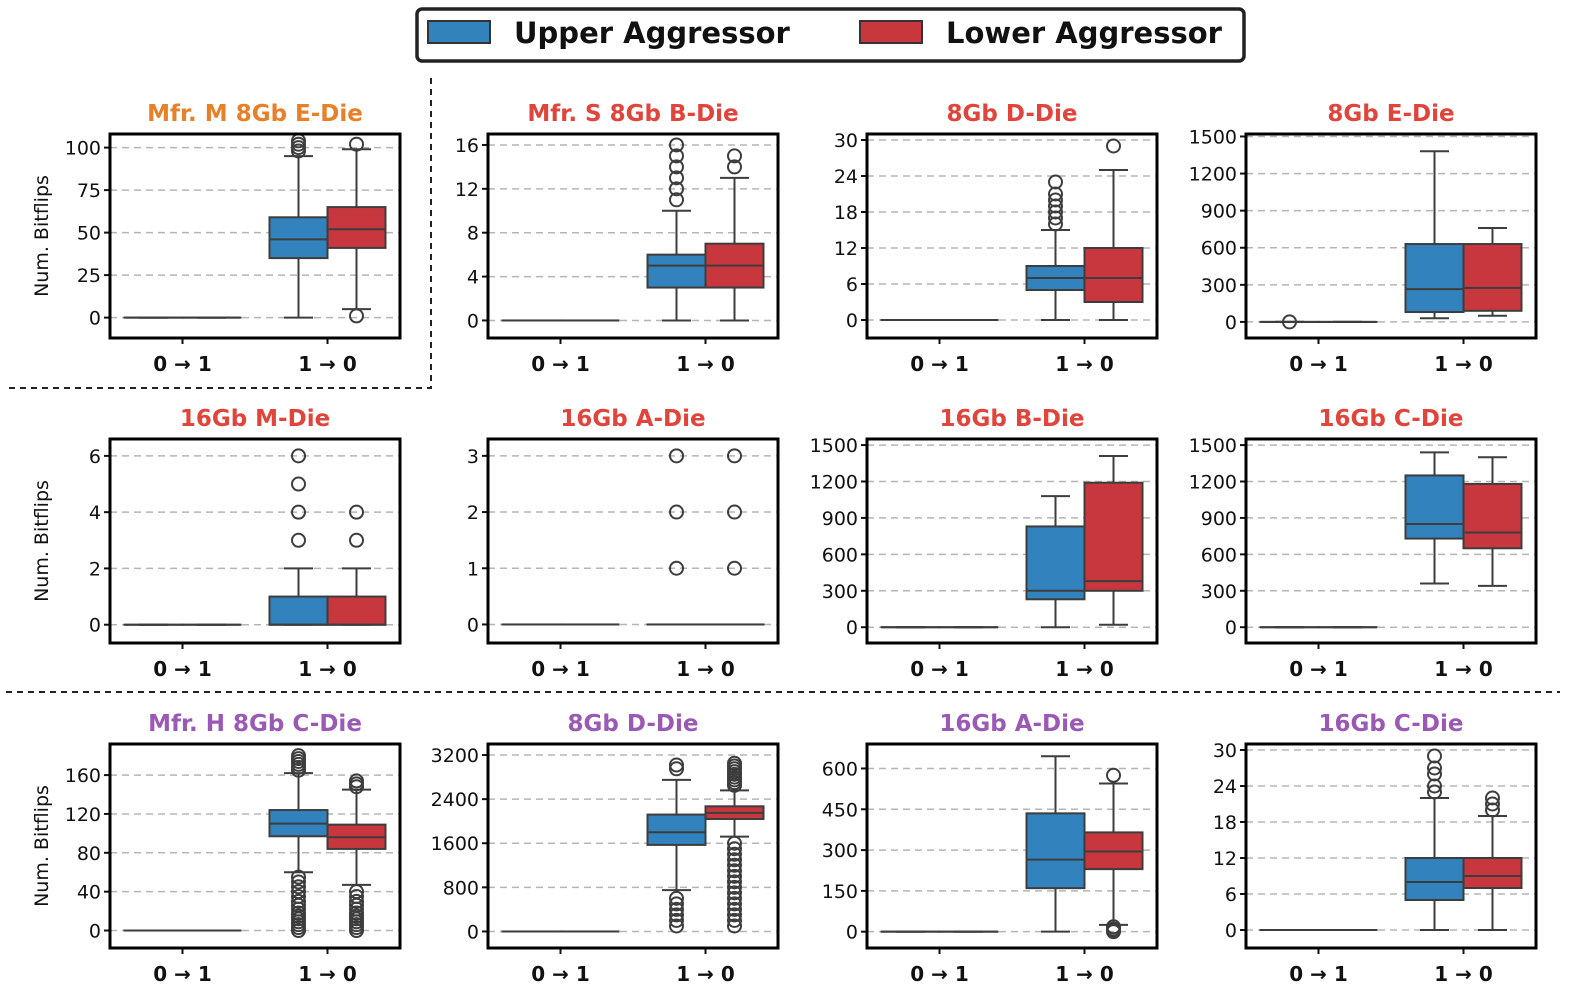 The width and height of the screenshot is (1578, 998). I want to click on panel-title: Mfr. M 8Gb E-Die, so click(255, 114).